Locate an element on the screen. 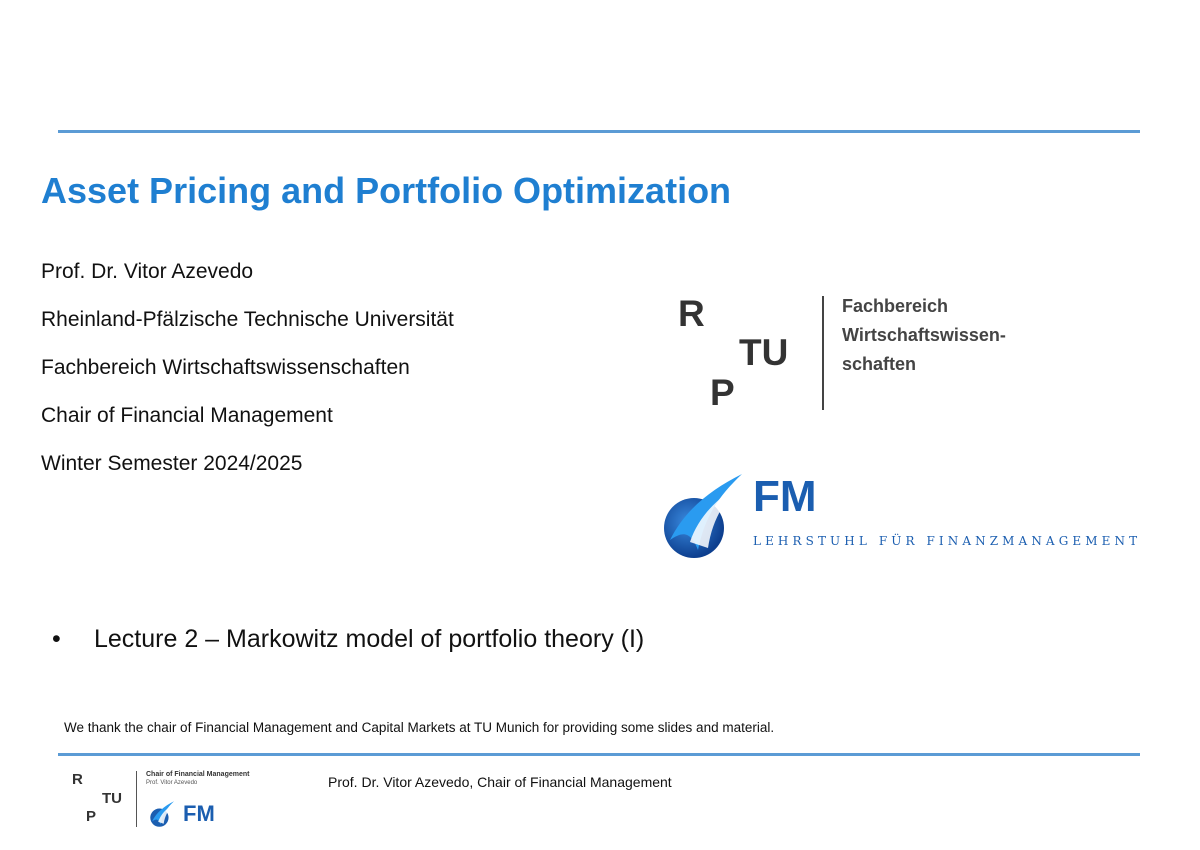  rptu-dept-line-2: Wirtschaftswissen- is located at coordinates (924, 335).